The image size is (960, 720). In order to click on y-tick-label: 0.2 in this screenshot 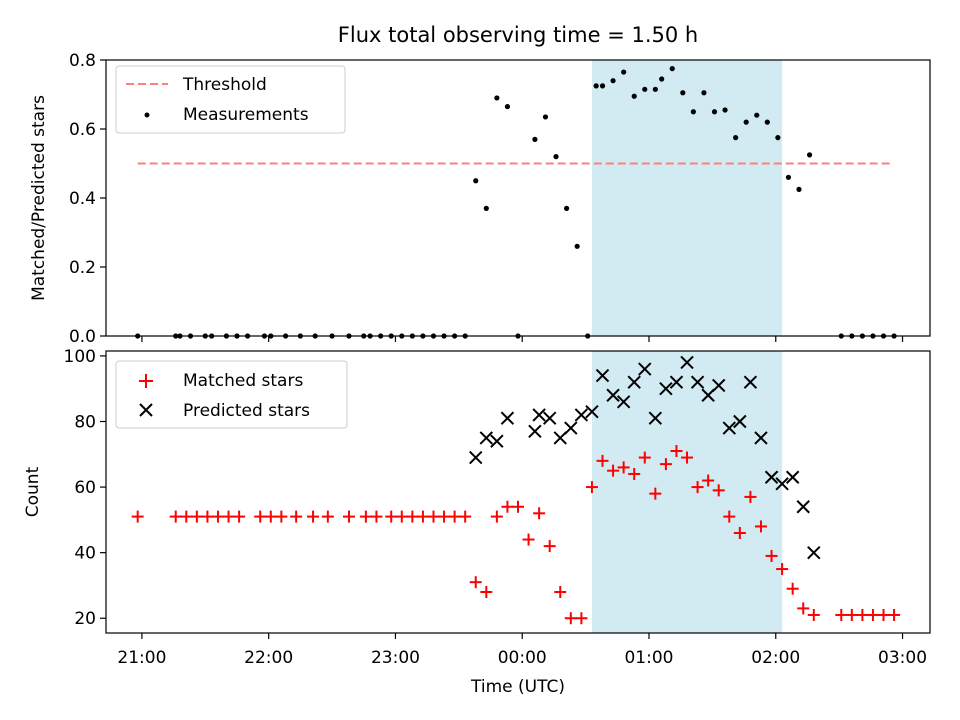, I will do `click(82, 268)`.